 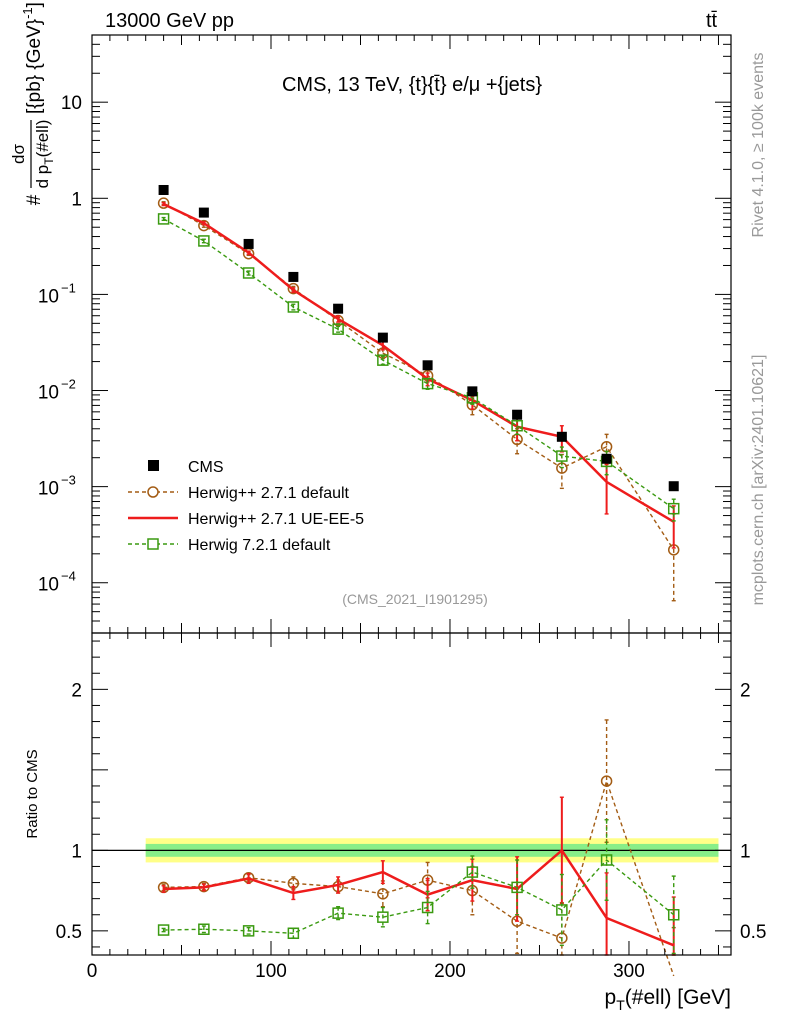 What do you see at coordinates (71, 103) in the screenshot?
I see `main-y-tick-label: 10` at bounding box center [71, 103].